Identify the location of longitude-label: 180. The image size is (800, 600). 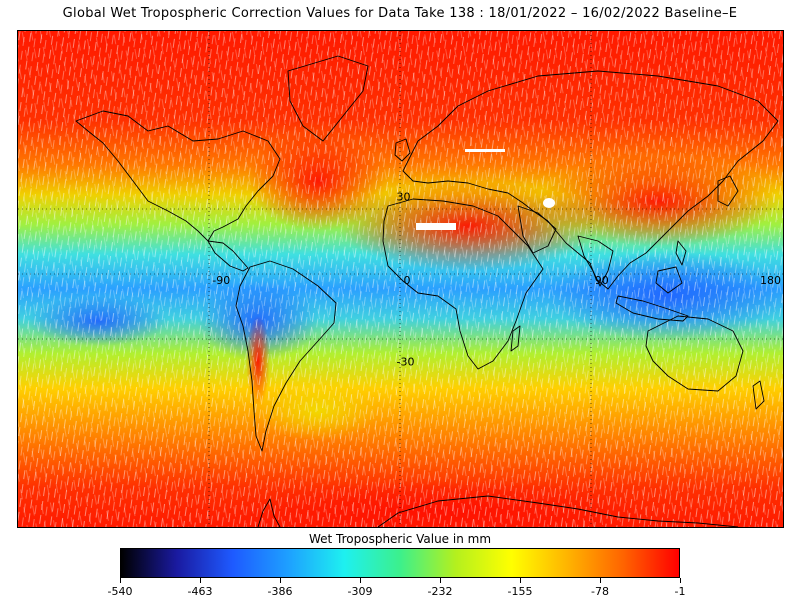
(770, 280).